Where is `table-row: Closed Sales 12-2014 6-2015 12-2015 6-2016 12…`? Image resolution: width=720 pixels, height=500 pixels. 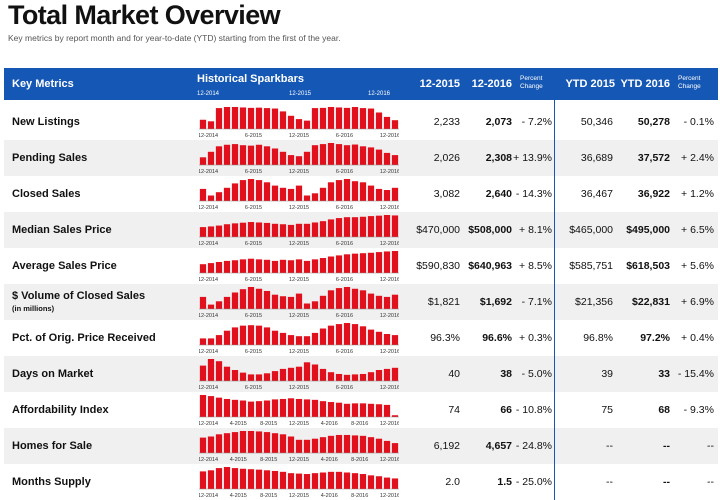
table-row: Closed Sales 12-2014 6-2015 12-2015 6-2016 12… is located at coordinates (361, 194).